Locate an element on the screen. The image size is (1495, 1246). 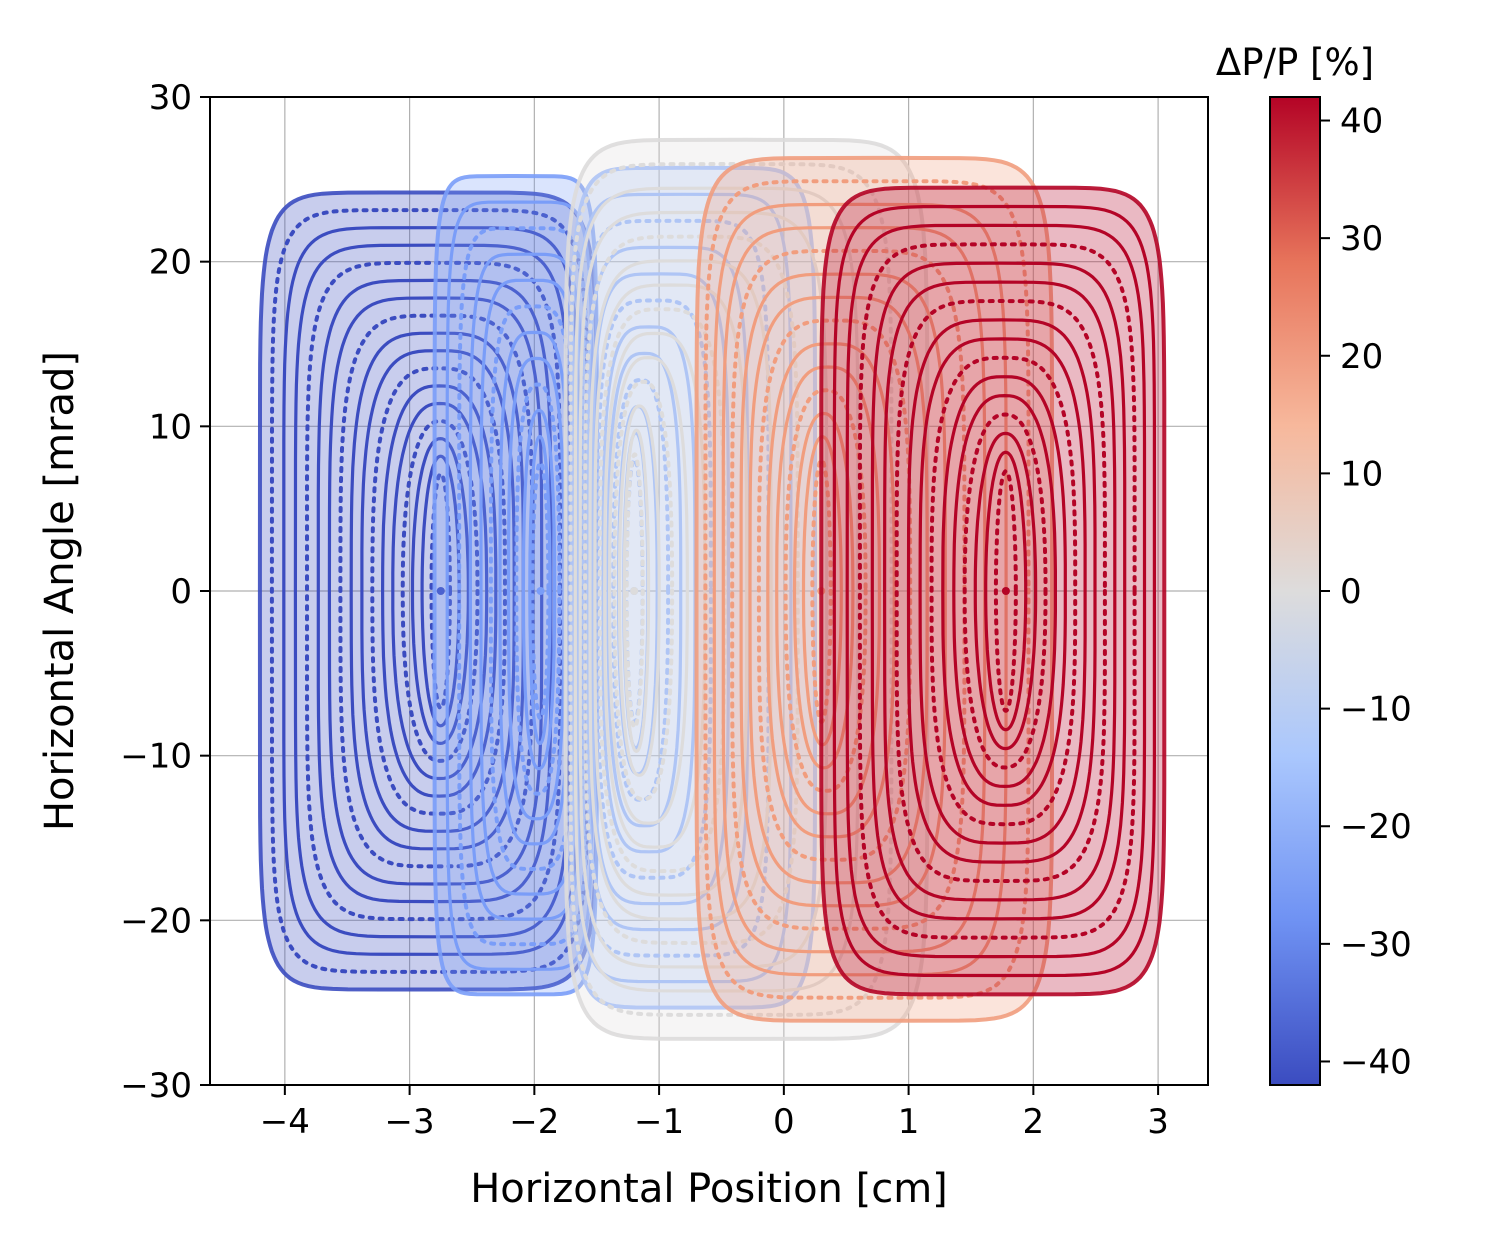
y-tick-label: −30 is located at coordinates (156, 1086).